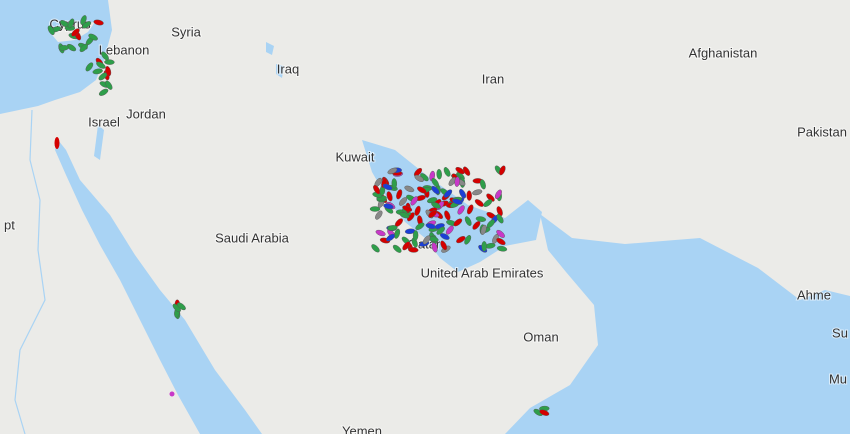 This screenshot has width=850, height=434. What do you see at coordinates (540, 336) in the screenshot?
I see `place-label: Oman` at bounding box center [540, 336].